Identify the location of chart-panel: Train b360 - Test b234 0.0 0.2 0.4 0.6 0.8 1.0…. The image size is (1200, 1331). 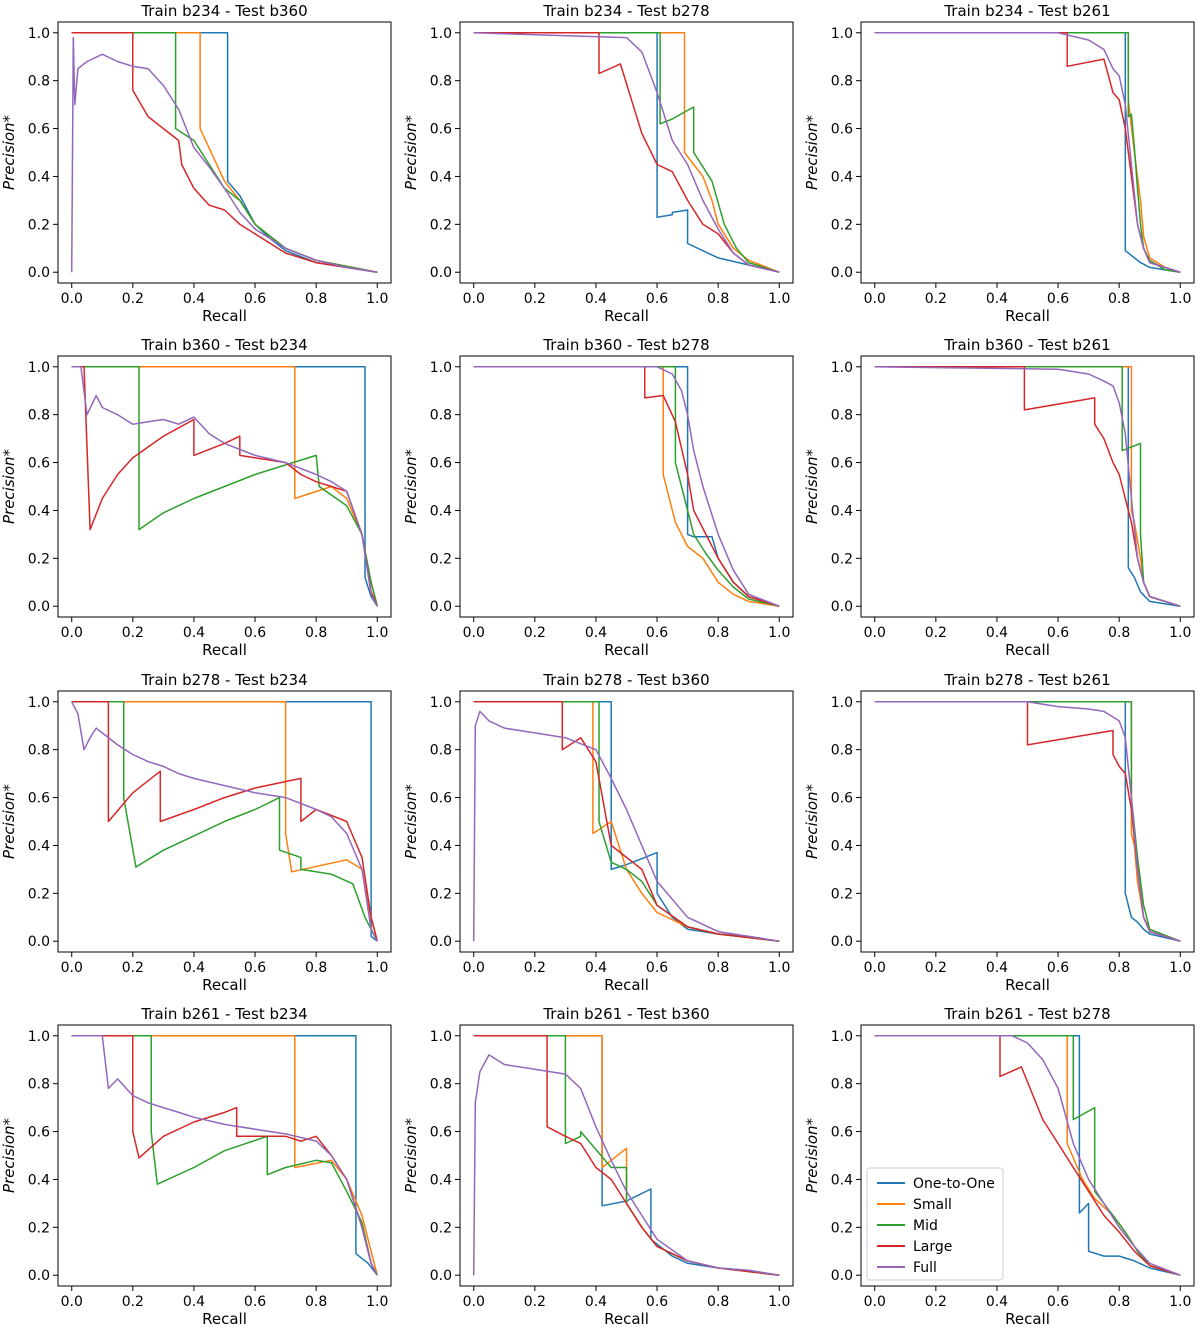
(196, 497).